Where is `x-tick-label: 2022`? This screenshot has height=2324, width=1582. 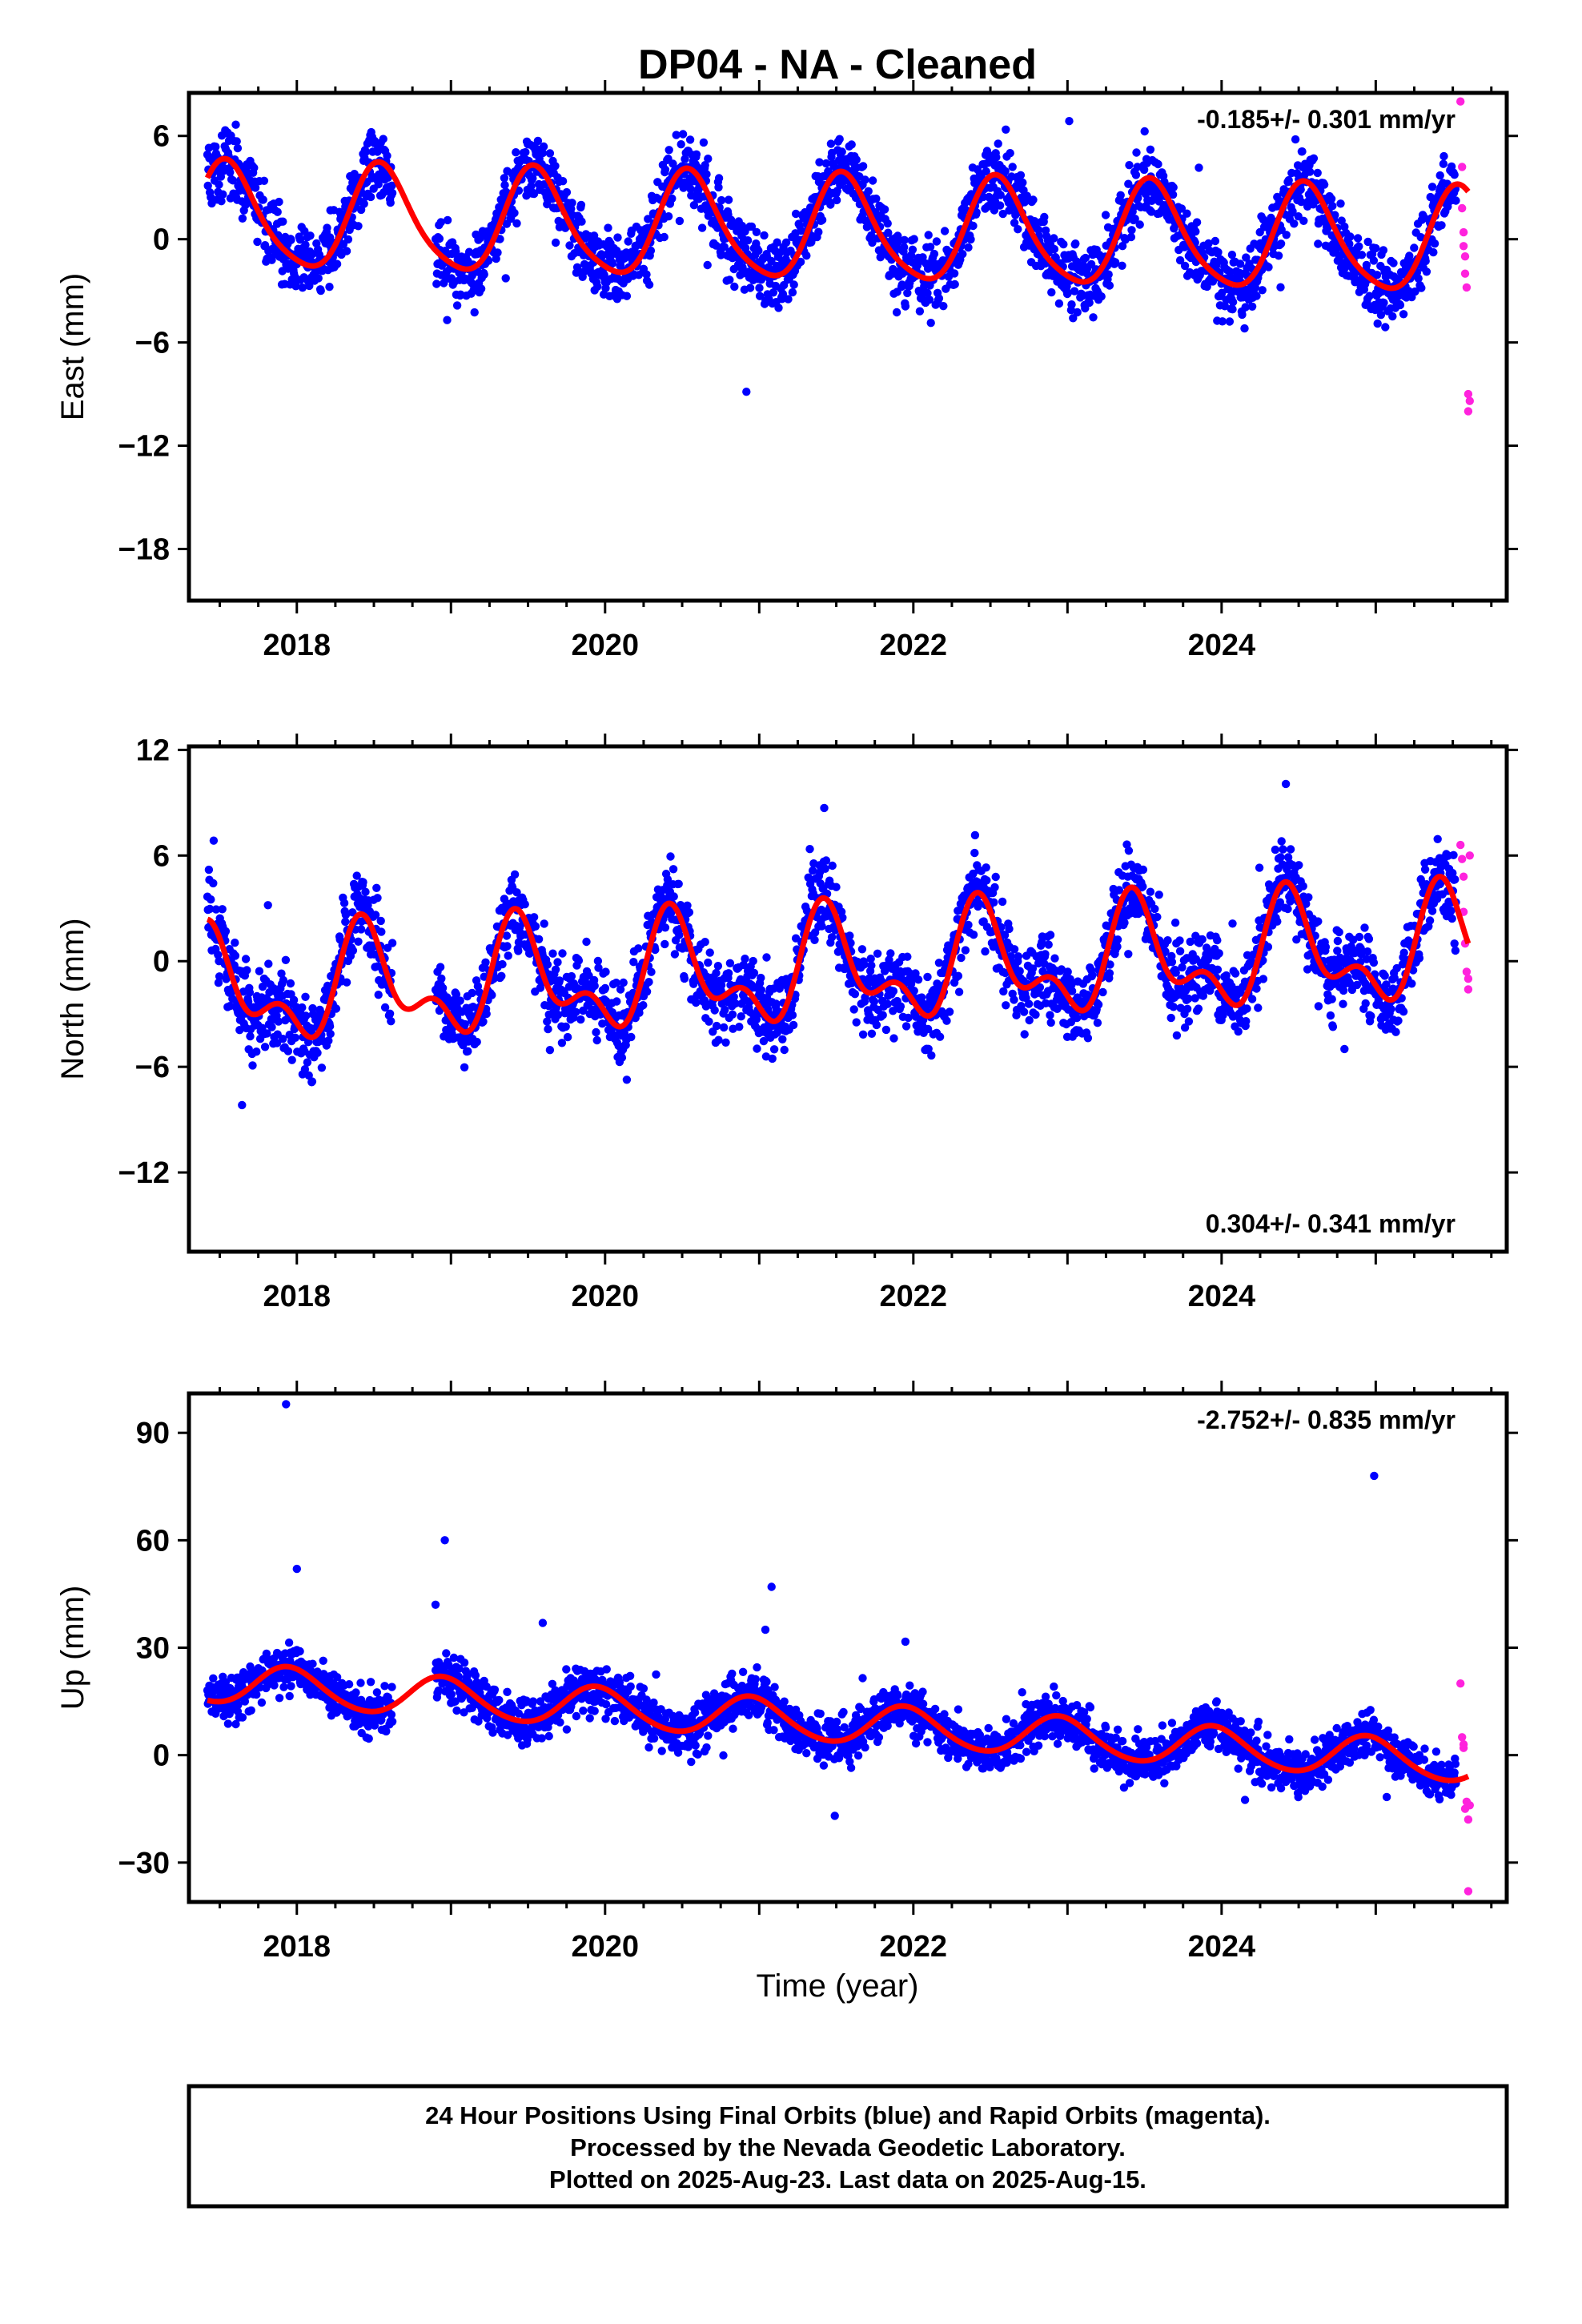
x-tick-label: 2022 is located at coordinates (914, 645).